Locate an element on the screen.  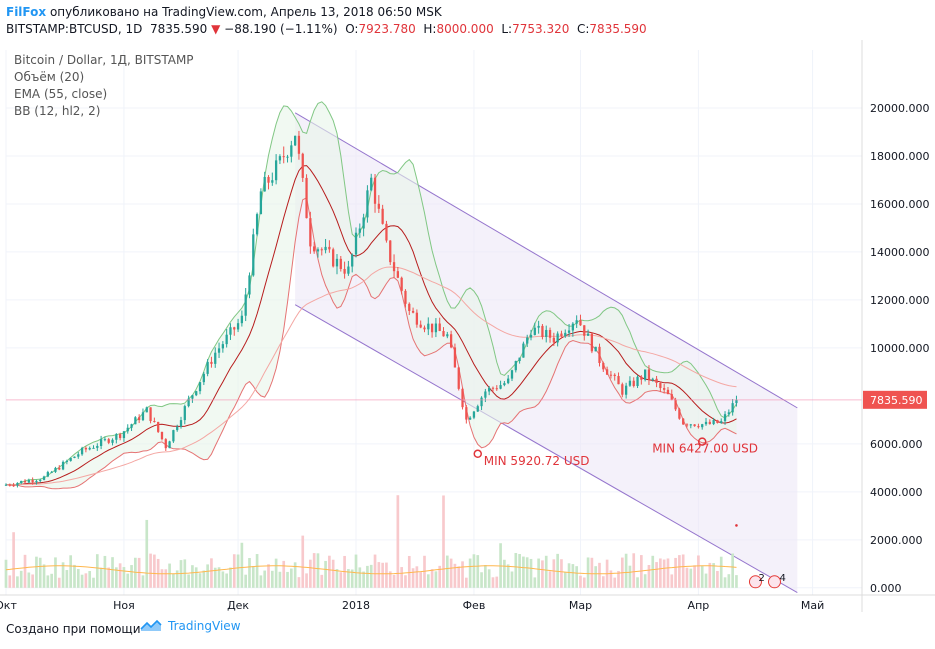
time-tick-label: Окт is located at coordinates (8, 605).